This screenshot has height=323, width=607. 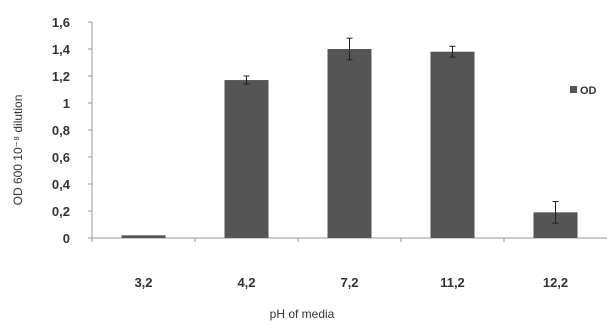 I want to click on x-tick-label: 11,2, so click(x=452, y=282).